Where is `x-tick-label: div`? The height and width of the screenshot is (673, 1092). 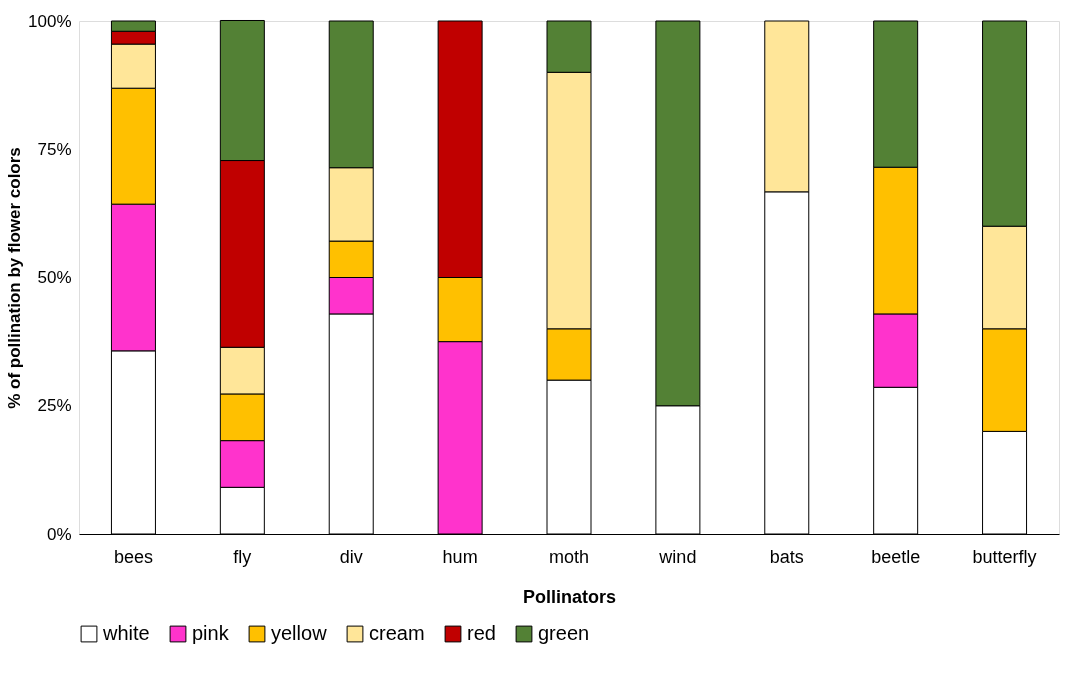
x-tick-label: div is located at coordinates (351, 556).